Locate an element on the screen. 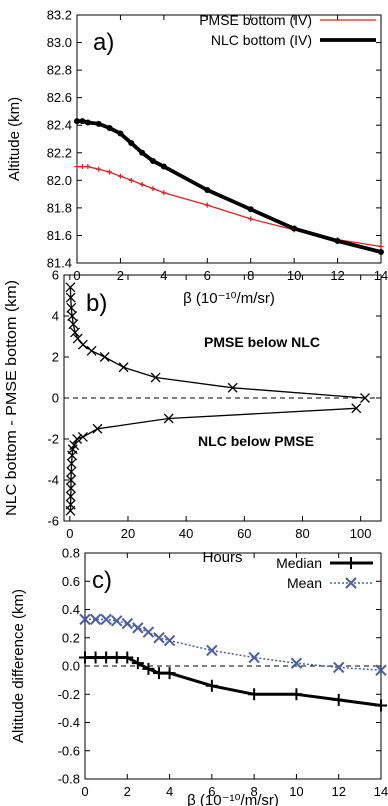  y-tick-label: -0.2 is located at coordinates (69, 694).